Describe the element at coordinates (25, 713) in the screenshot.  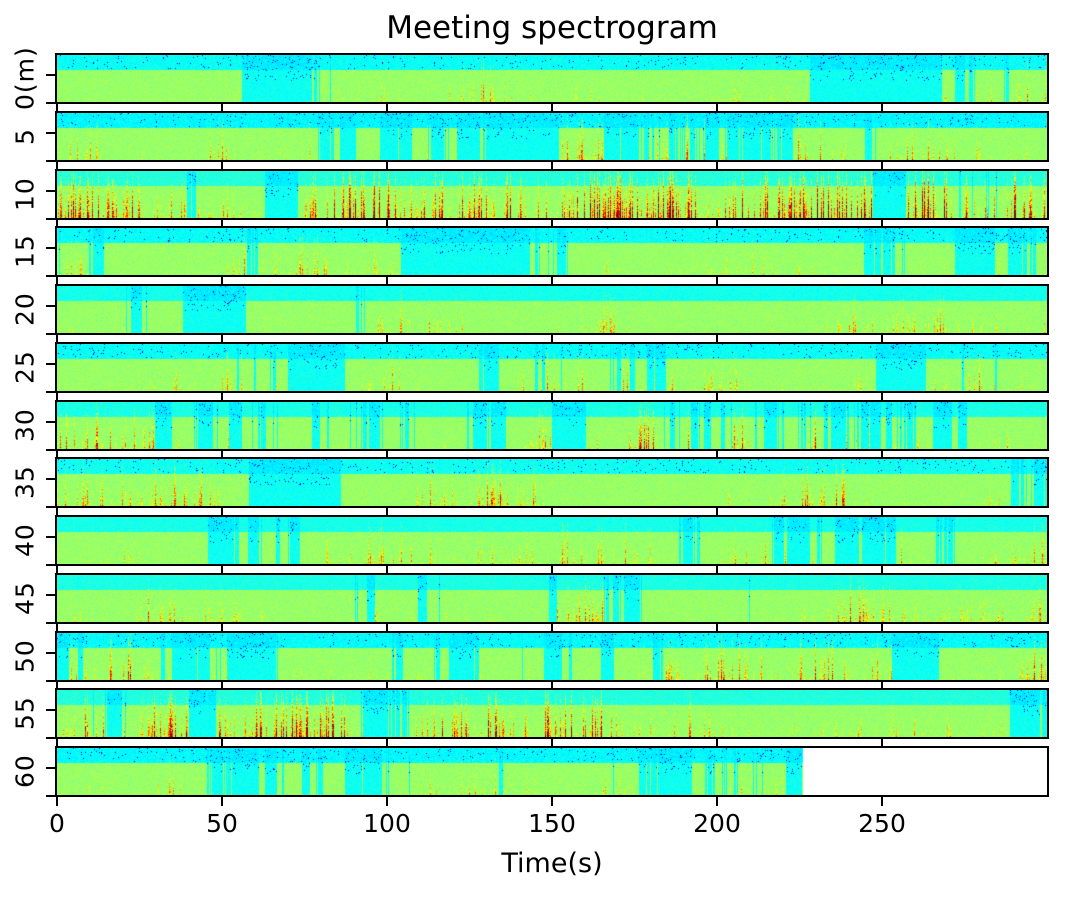
I see `y-axis-label: 55` at that location.